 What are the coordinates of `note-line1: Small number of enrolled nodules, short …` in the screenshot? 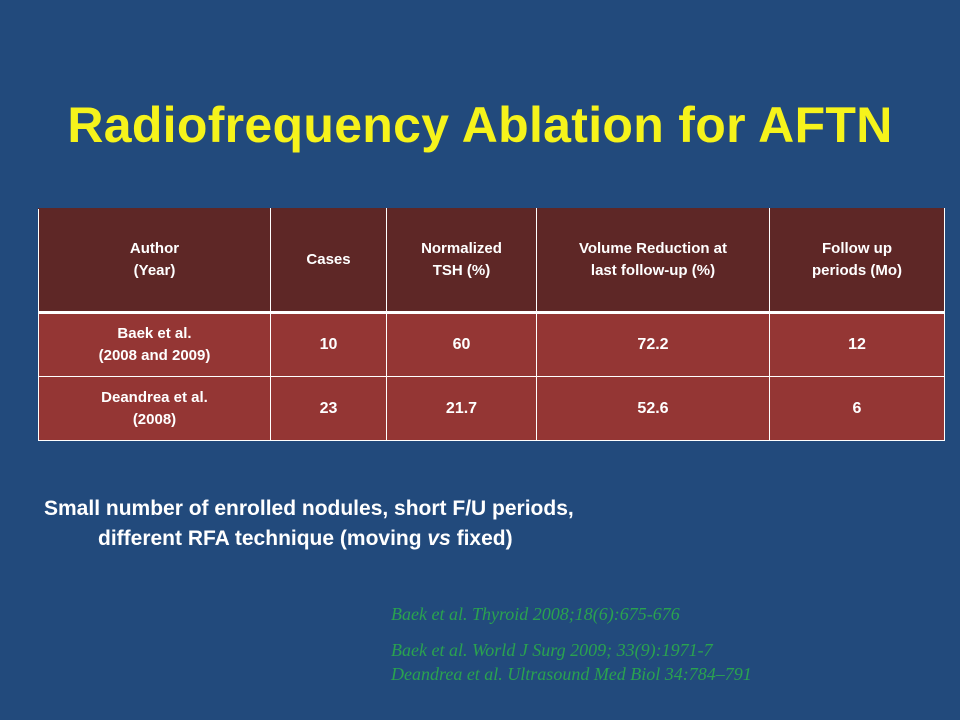 It's located at (309, 508).